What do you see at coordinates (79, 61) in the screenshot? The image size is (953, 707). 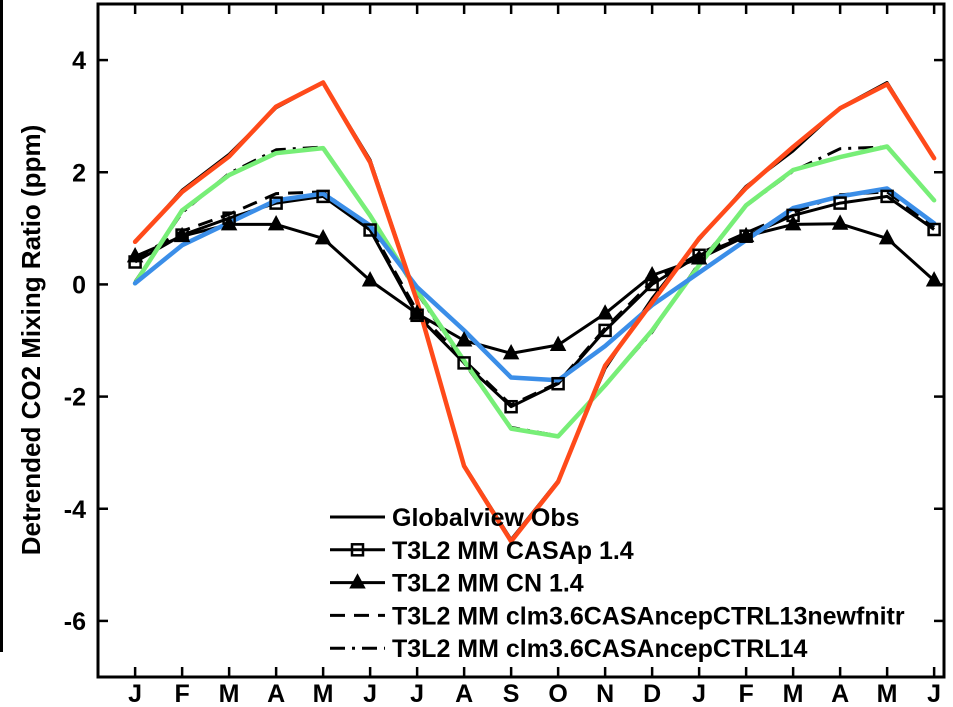 I see `y-tick-label: 4` at bounding box center [79, 61].